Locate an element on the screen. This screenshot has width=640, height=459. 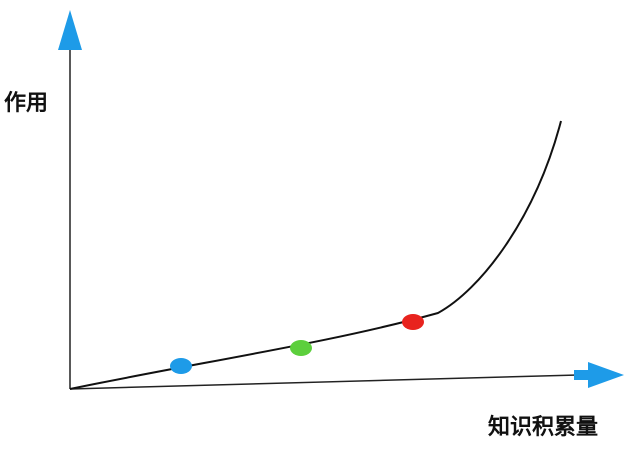
y-axis-arrow-icon is located at coordinates (70, 30).